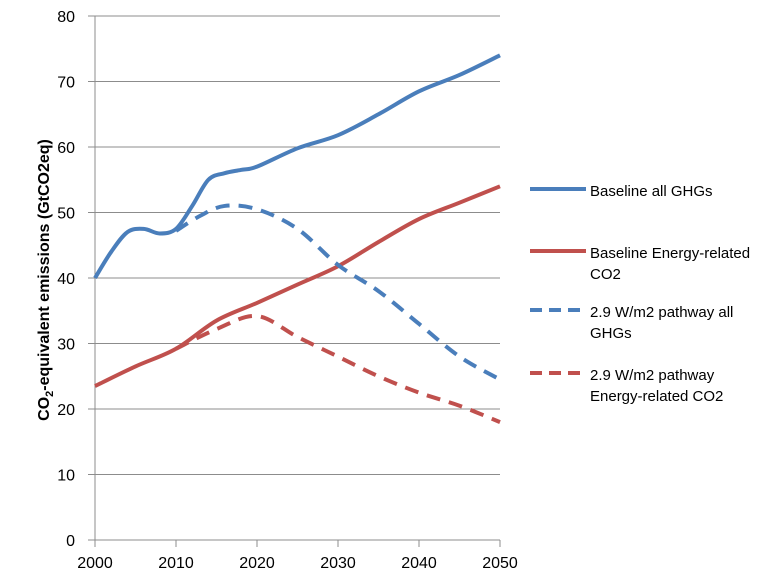  I want to click on legend-item-baseline-energy-co2: Baseline Energy-related CO2, so click(646, 264).